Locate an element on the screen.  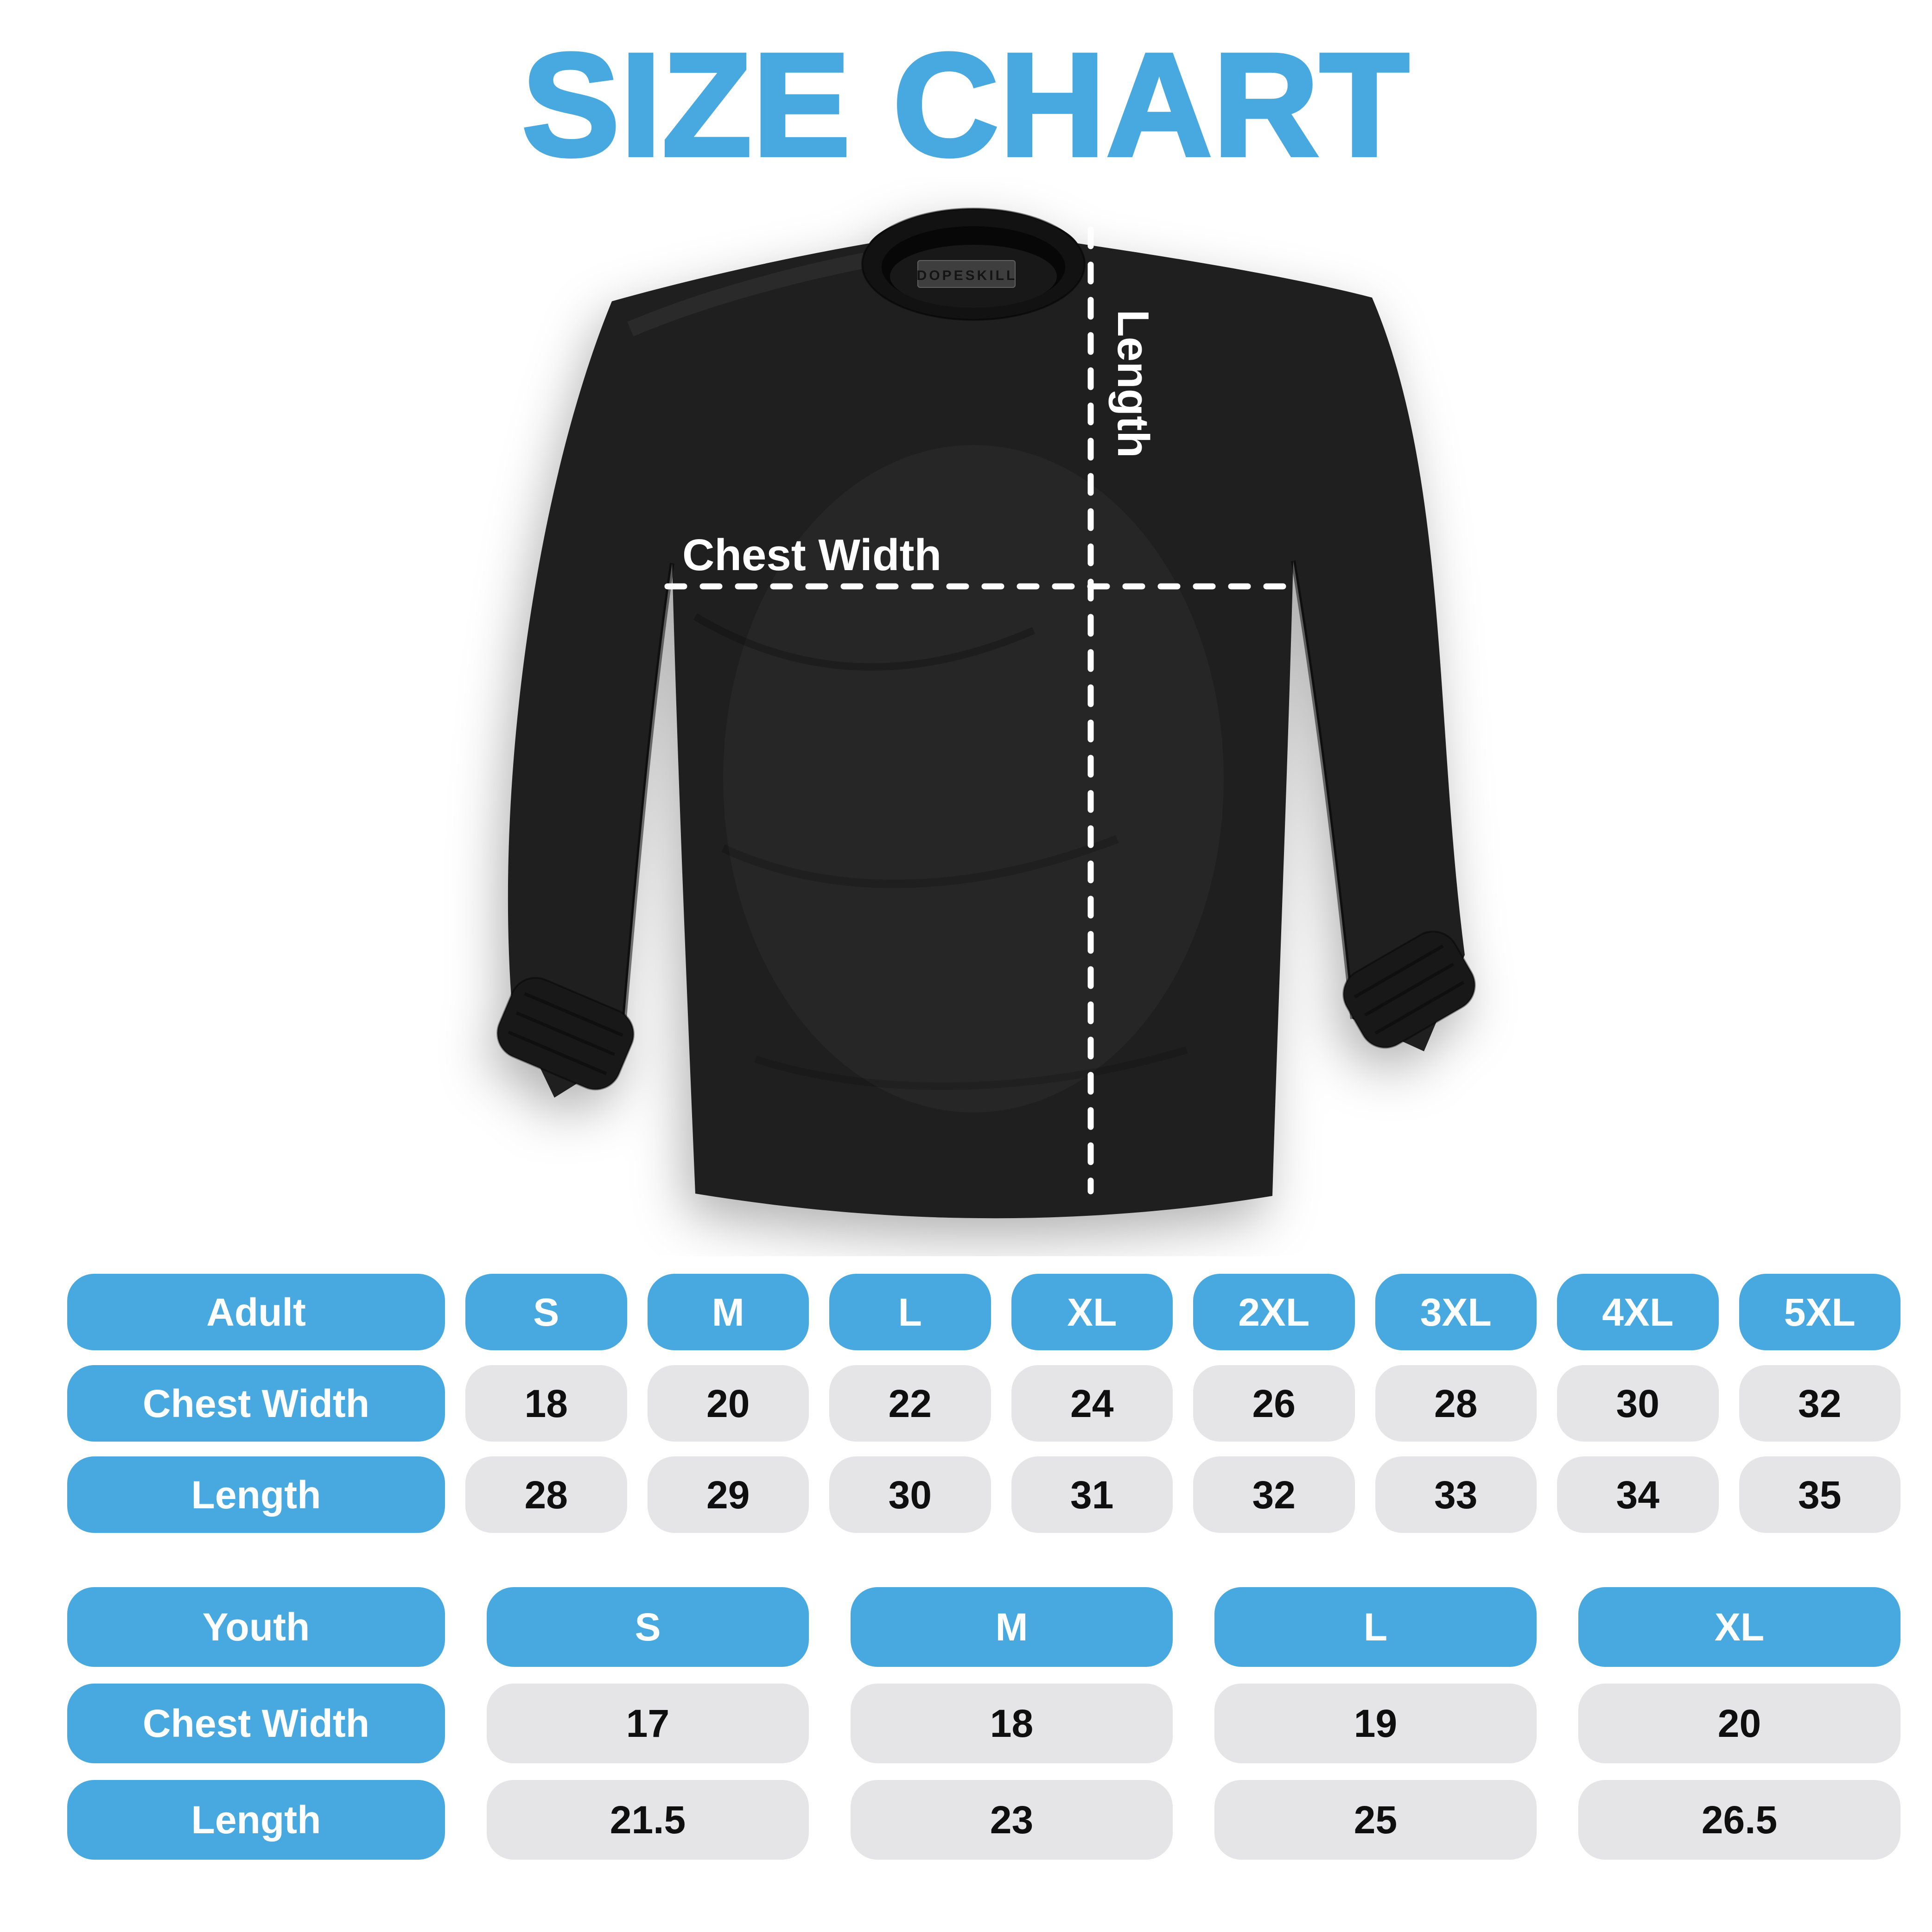
adult-size-header: L is located at coordinates (910, 1312).